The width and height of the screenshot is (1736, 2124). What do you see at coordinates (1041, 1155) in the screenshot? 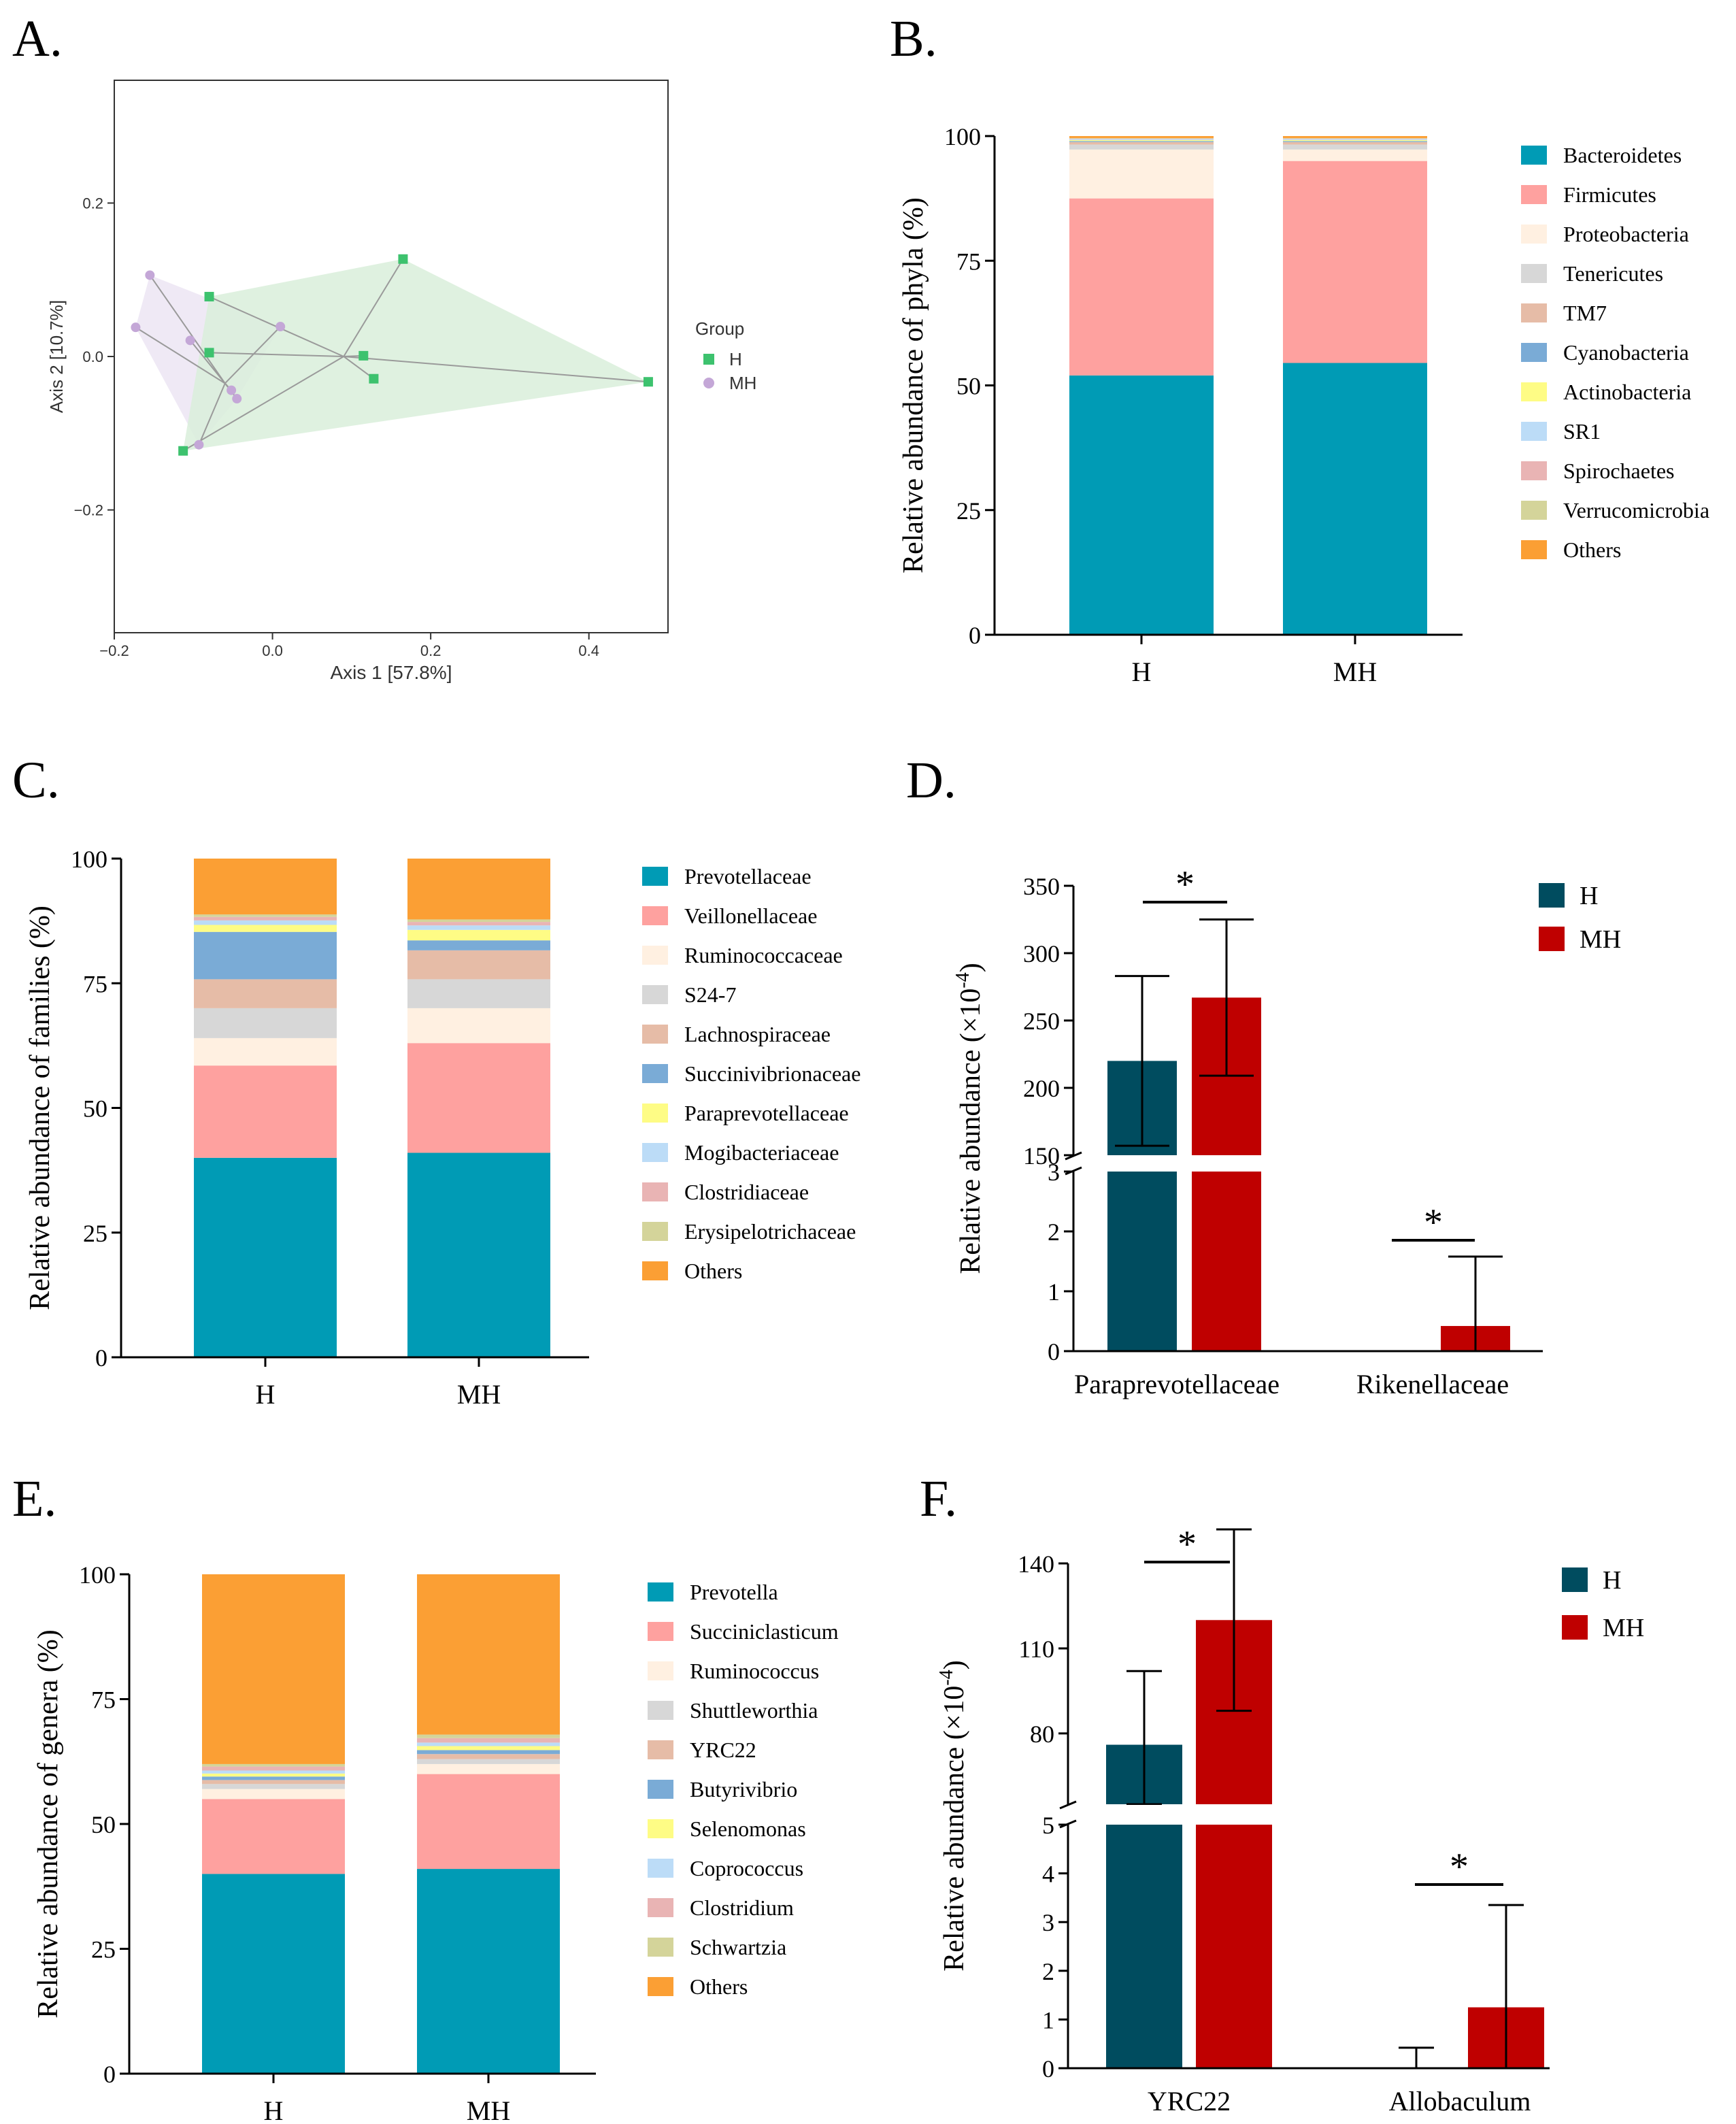
I see `y-tick-label: 150` at bounding box center [1041, 1155].